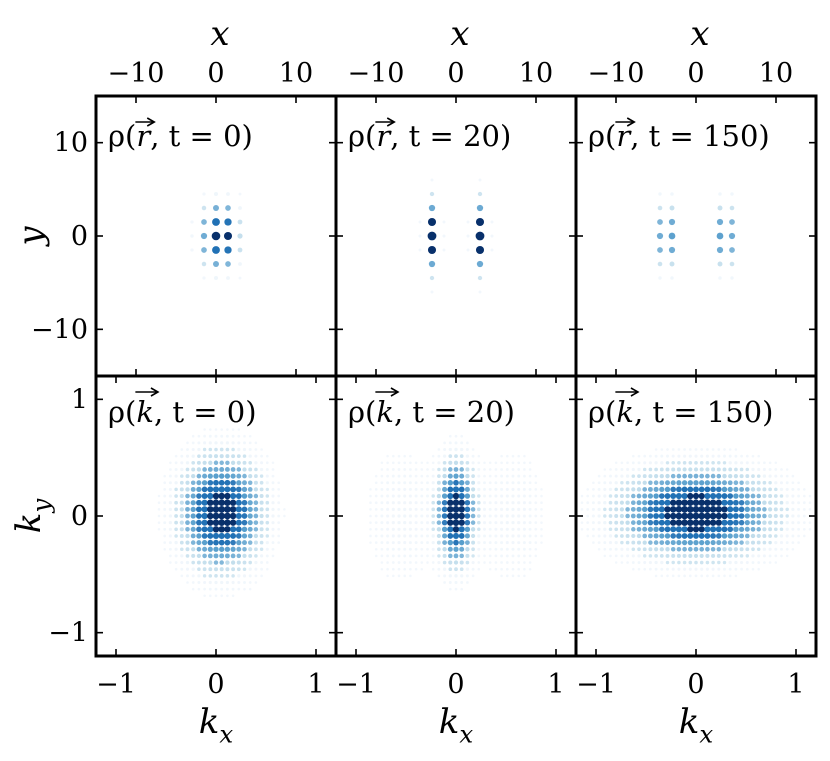  I want to click on svg-text: ρ(r, t = 0), so click(180, 136).